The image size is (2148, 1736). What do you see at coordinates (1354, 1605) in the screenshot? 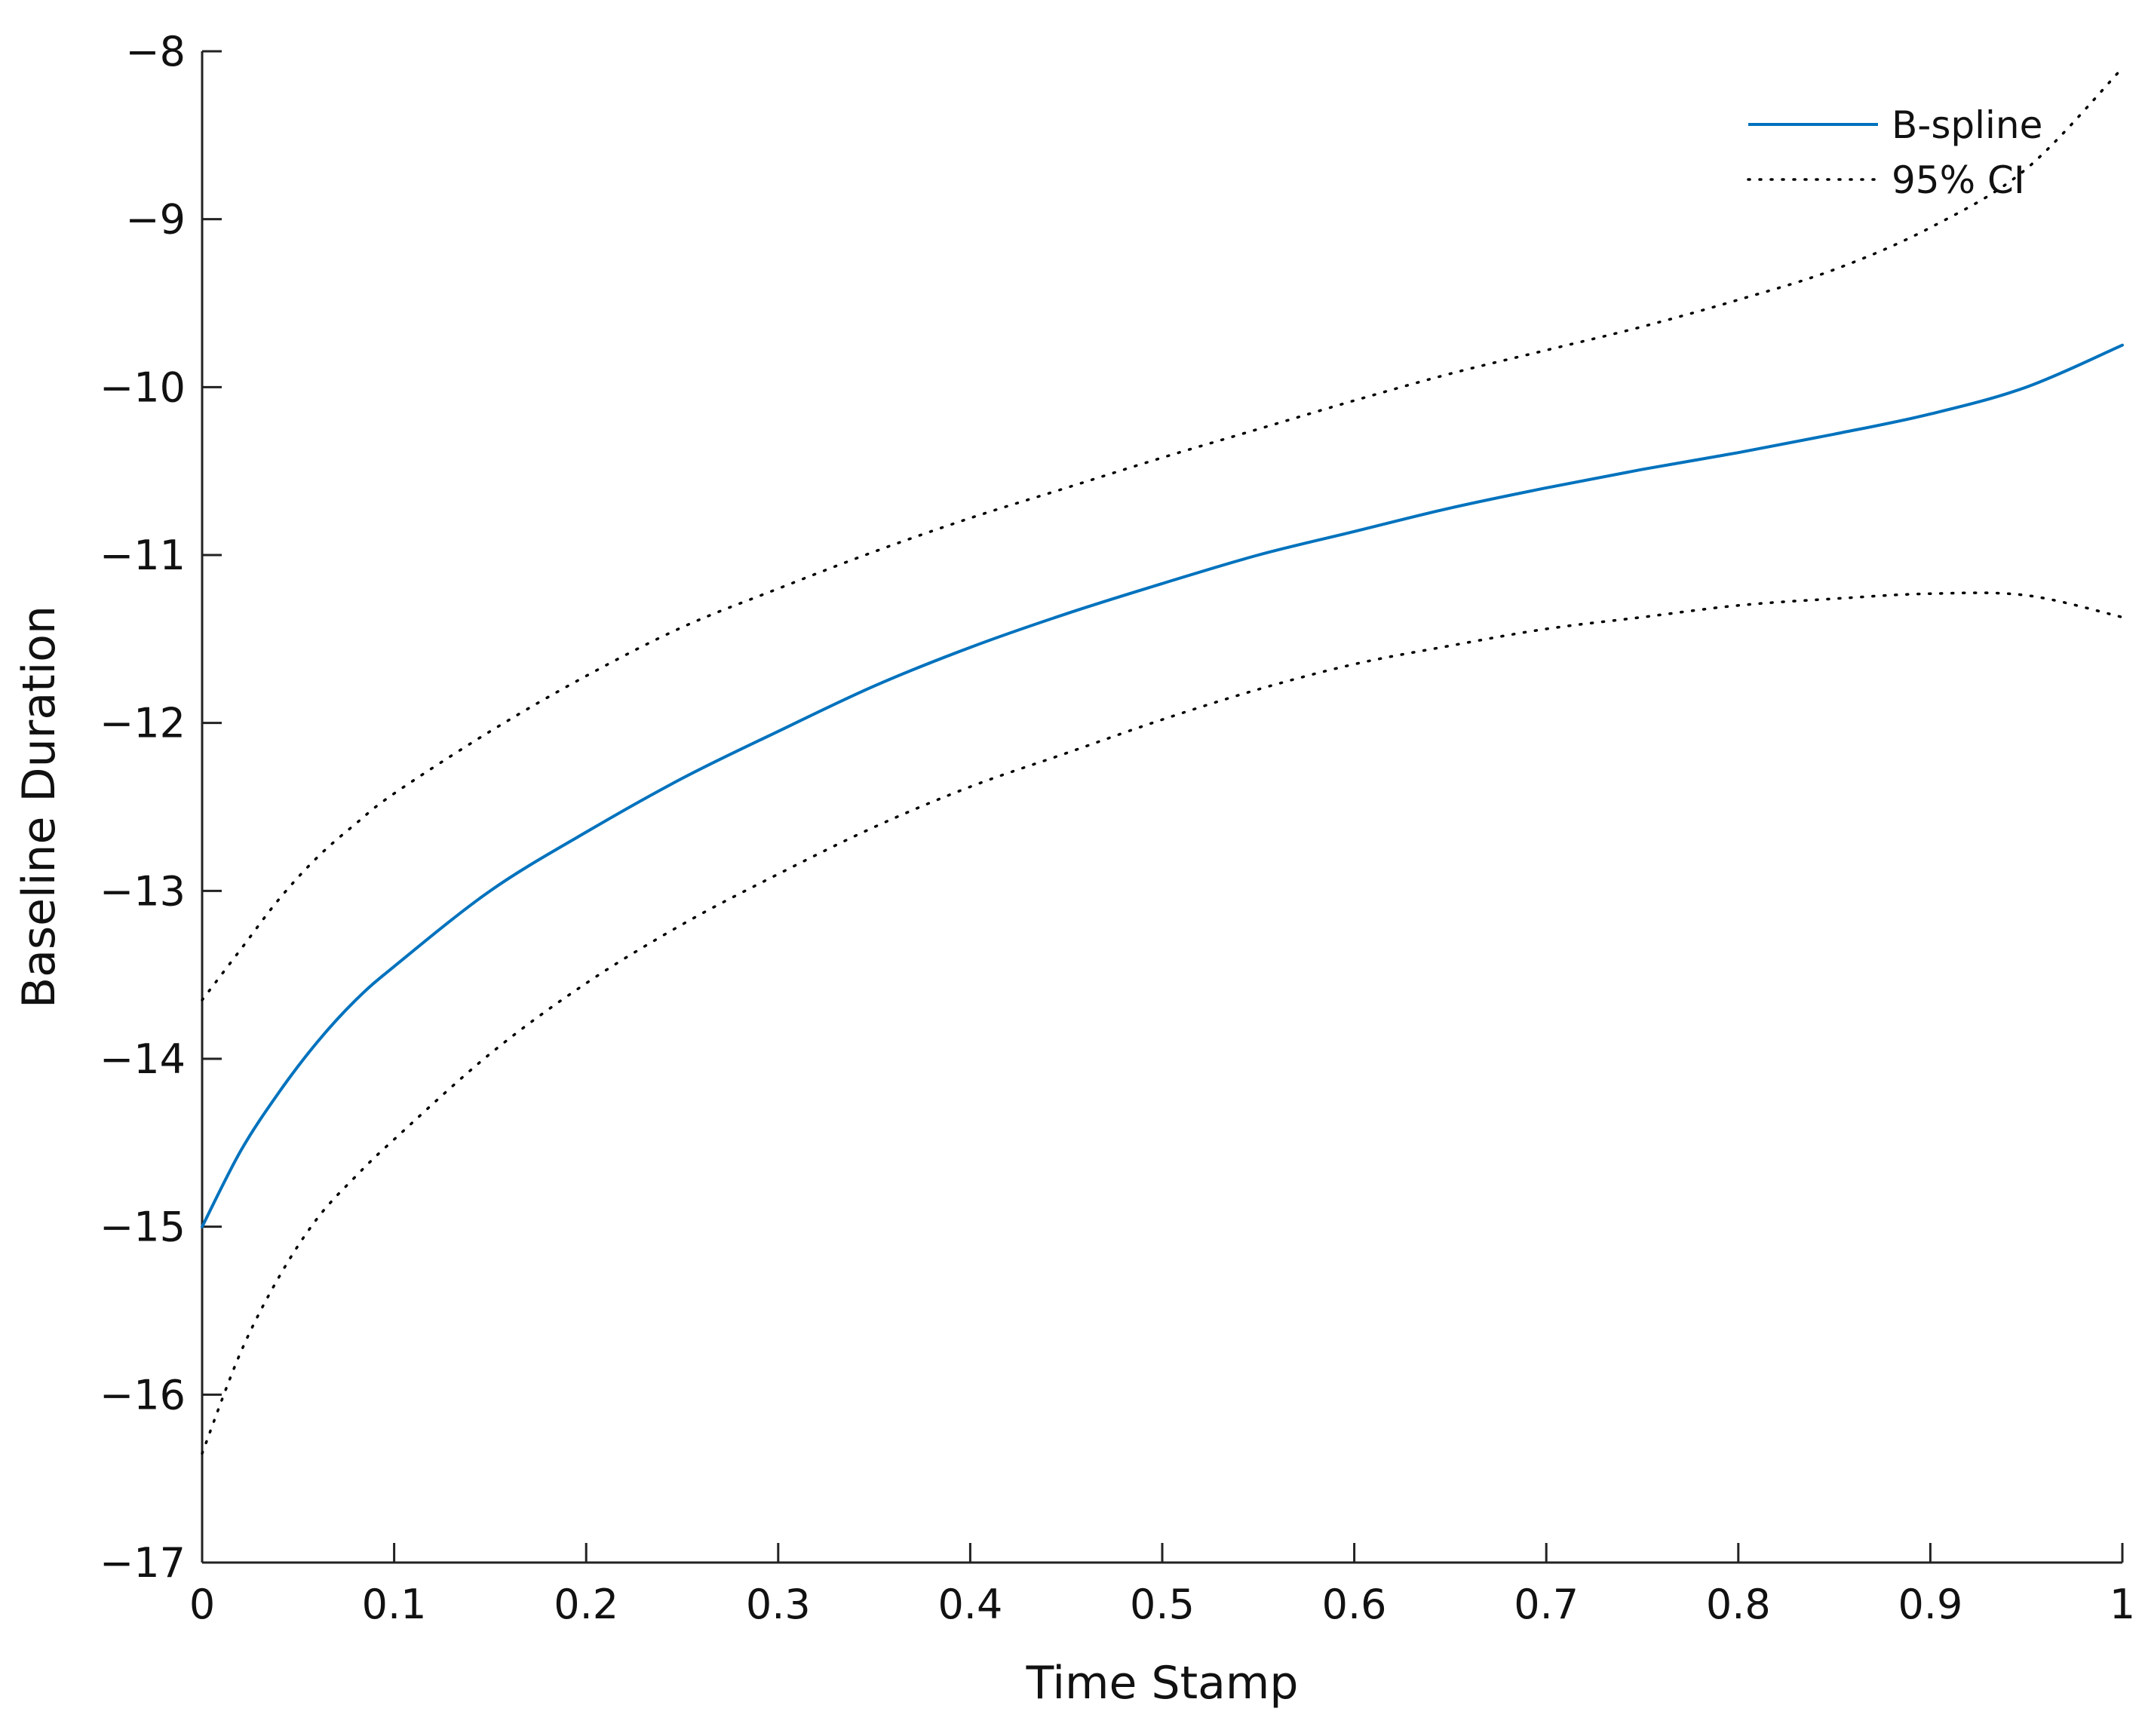
I see `x-tick-label: 0.6` at bounding box center [1354, 1605].